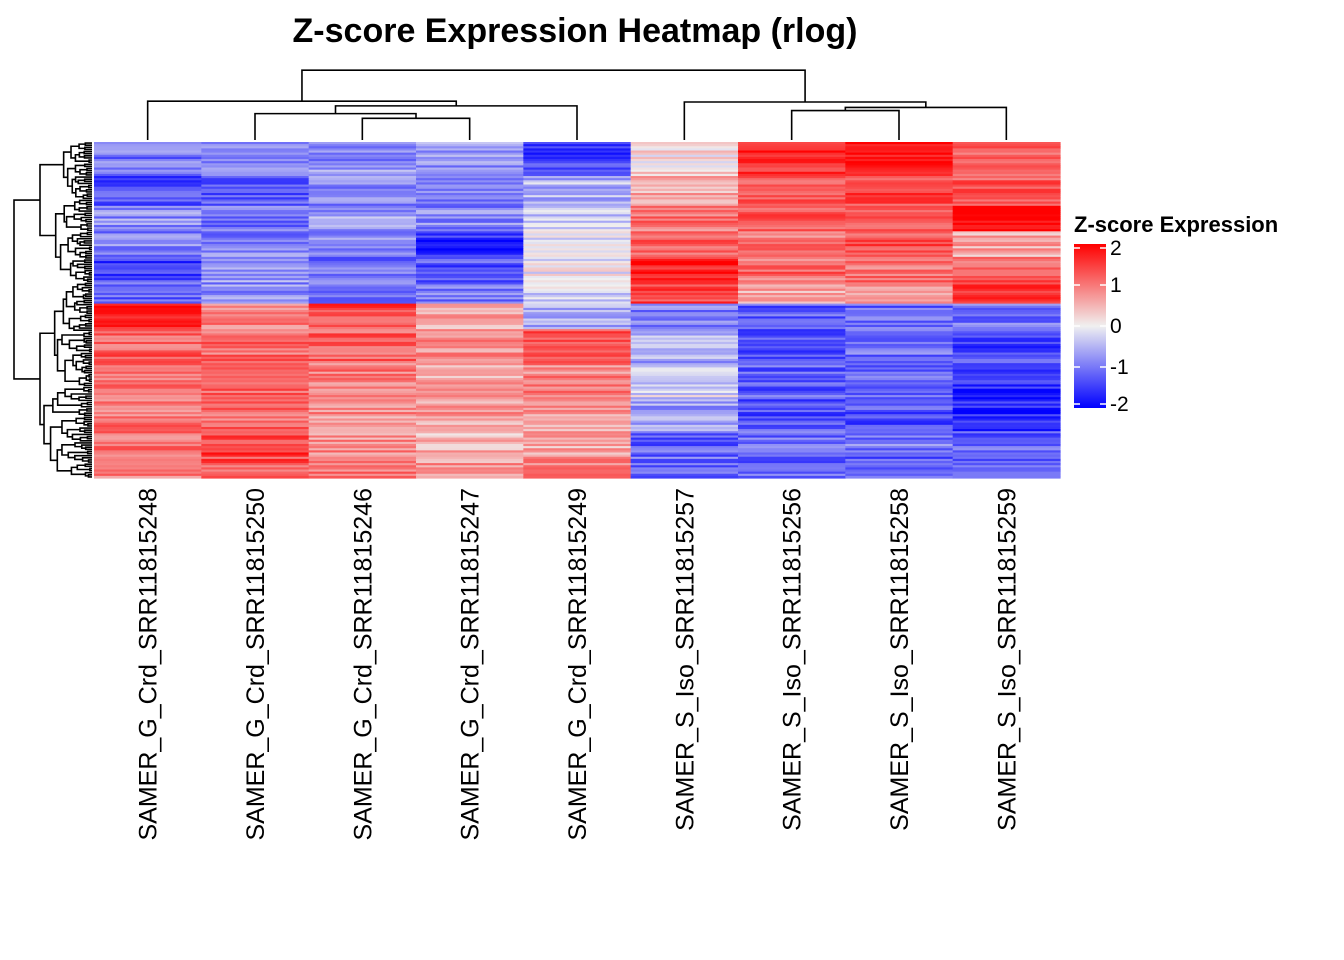 This screenshot has width=1344, height=960. Describe the element at coordinates (471, 664) in the screenshot. I see `column-label: SAMER_G_Crd_SRR11815247` at that location.